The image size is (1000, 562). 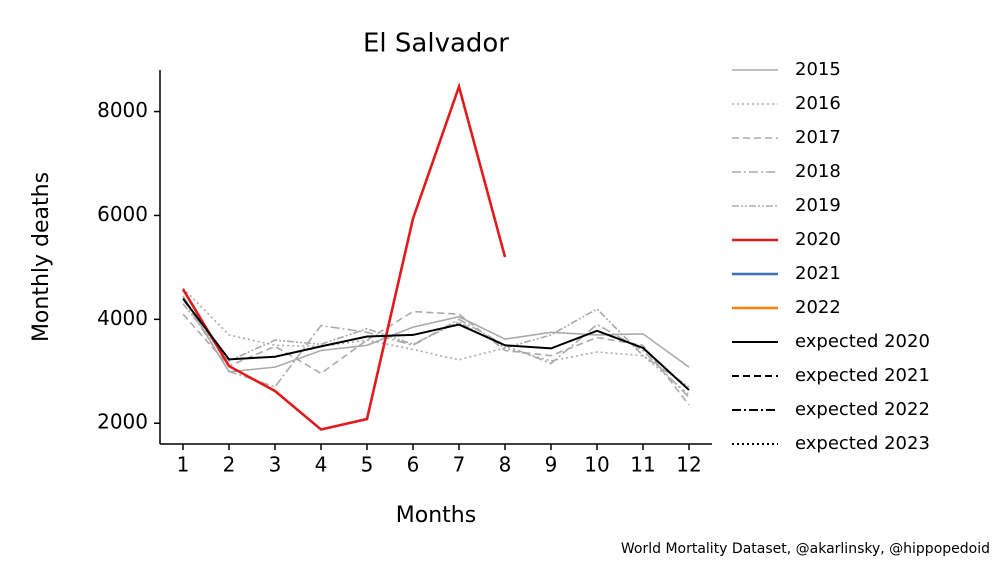 What do you see at coordinates (229, 465) in the screenshot?
I see `x-tick-label: 2` at bounding box center [229, 465].